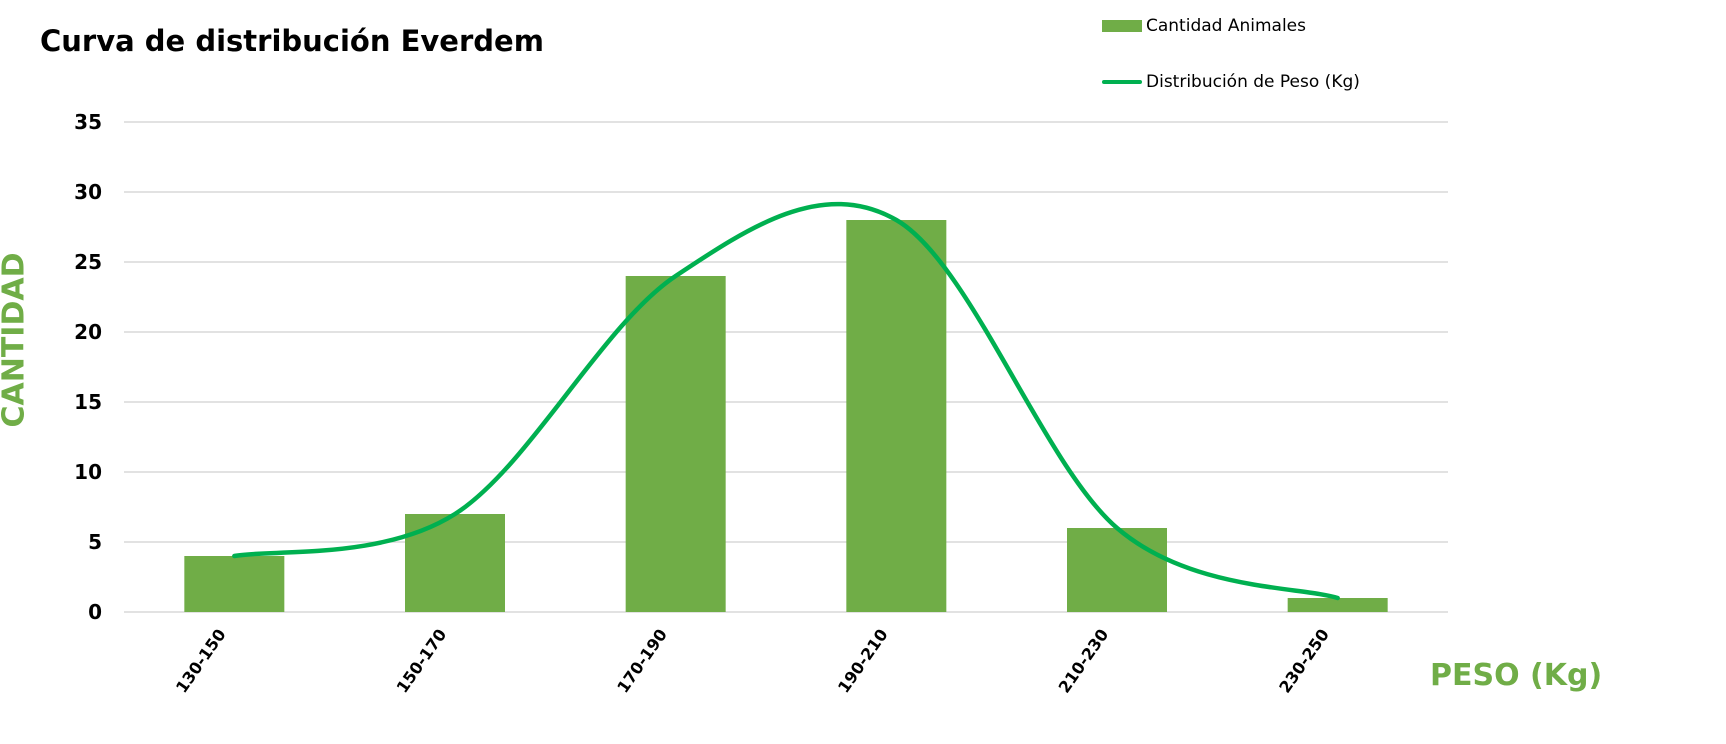 Image resolution: width=1726 pixels, height=744 pixels. Describe the element at coordinates (88, 402) in the screenshot. I see `y-tick-label: 15` at that location.